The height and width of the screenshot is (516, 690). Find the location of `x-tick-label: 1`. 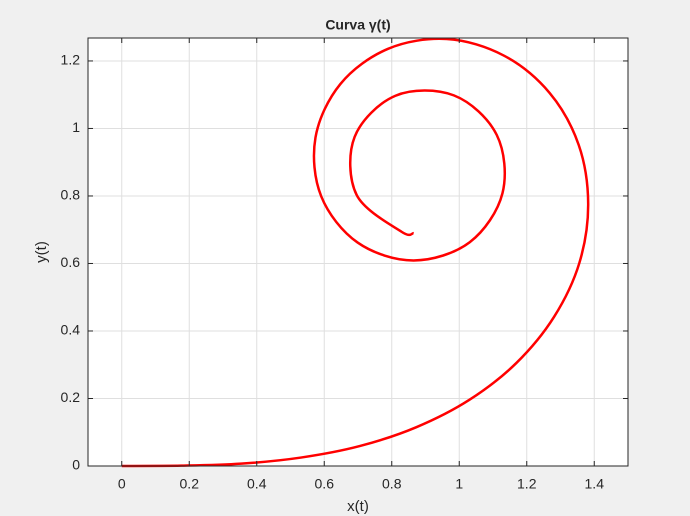

x-tick-label: 1 is located at coordinates (459, 484).